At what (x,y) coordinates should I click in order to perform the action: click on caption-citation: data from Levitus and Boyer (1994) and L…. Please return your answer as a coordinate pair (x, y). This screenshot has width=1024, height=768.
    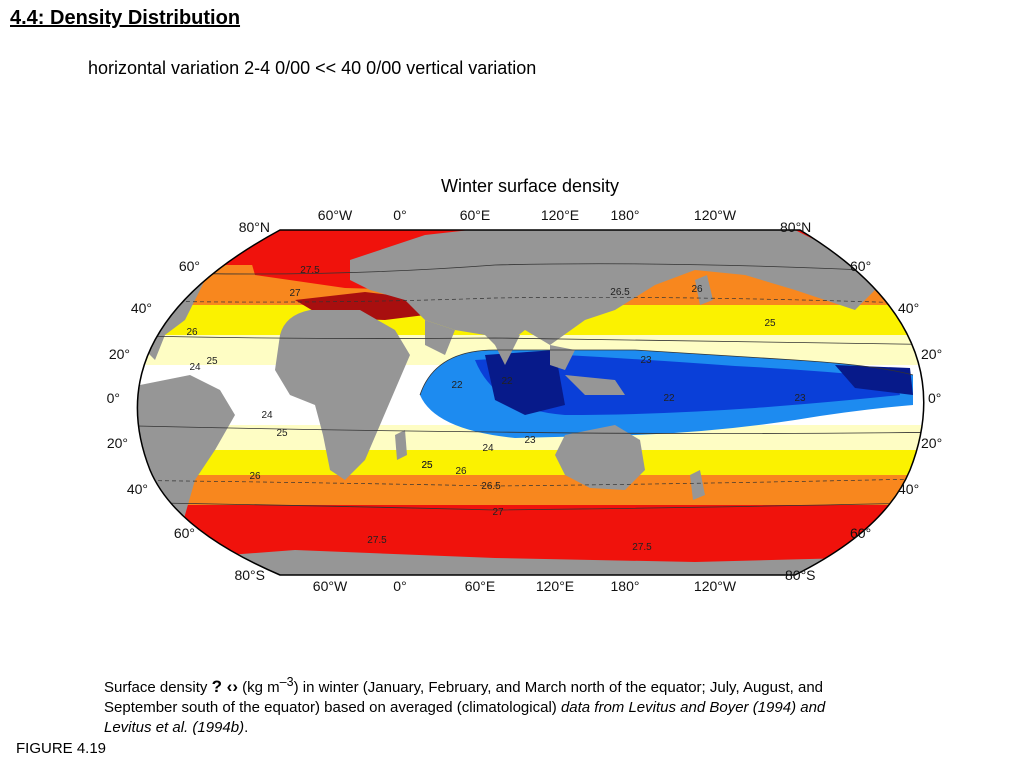
    Looking at the image, I should click on (465, 717).